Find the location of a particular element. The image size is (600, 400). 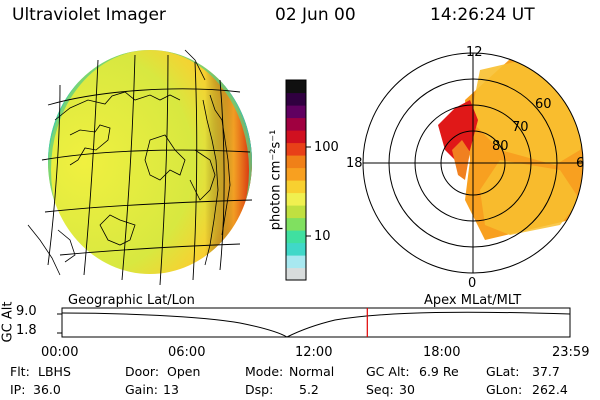

filter-value: LBHS is located at coordinates (54, 371).